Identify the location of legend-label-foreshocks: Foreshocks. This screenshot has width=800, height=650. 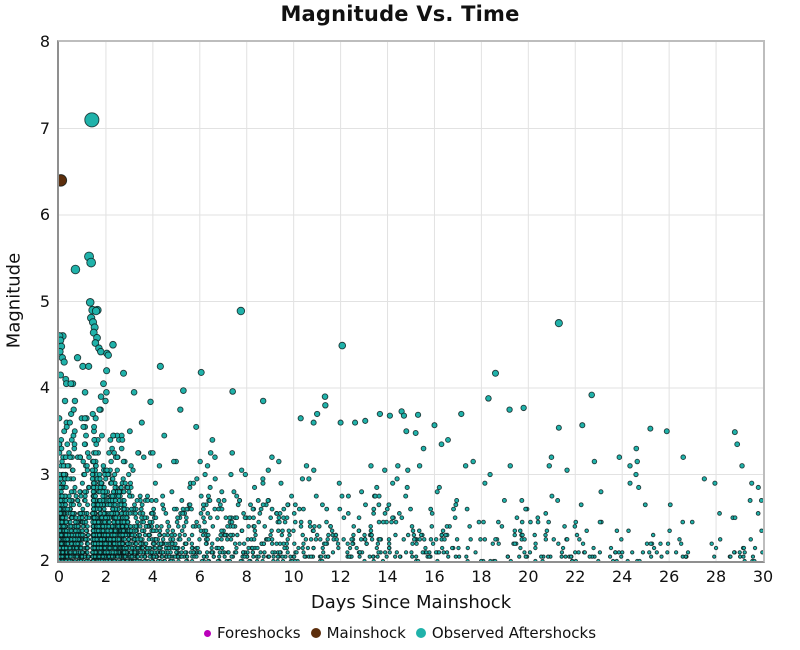
(258, 633).